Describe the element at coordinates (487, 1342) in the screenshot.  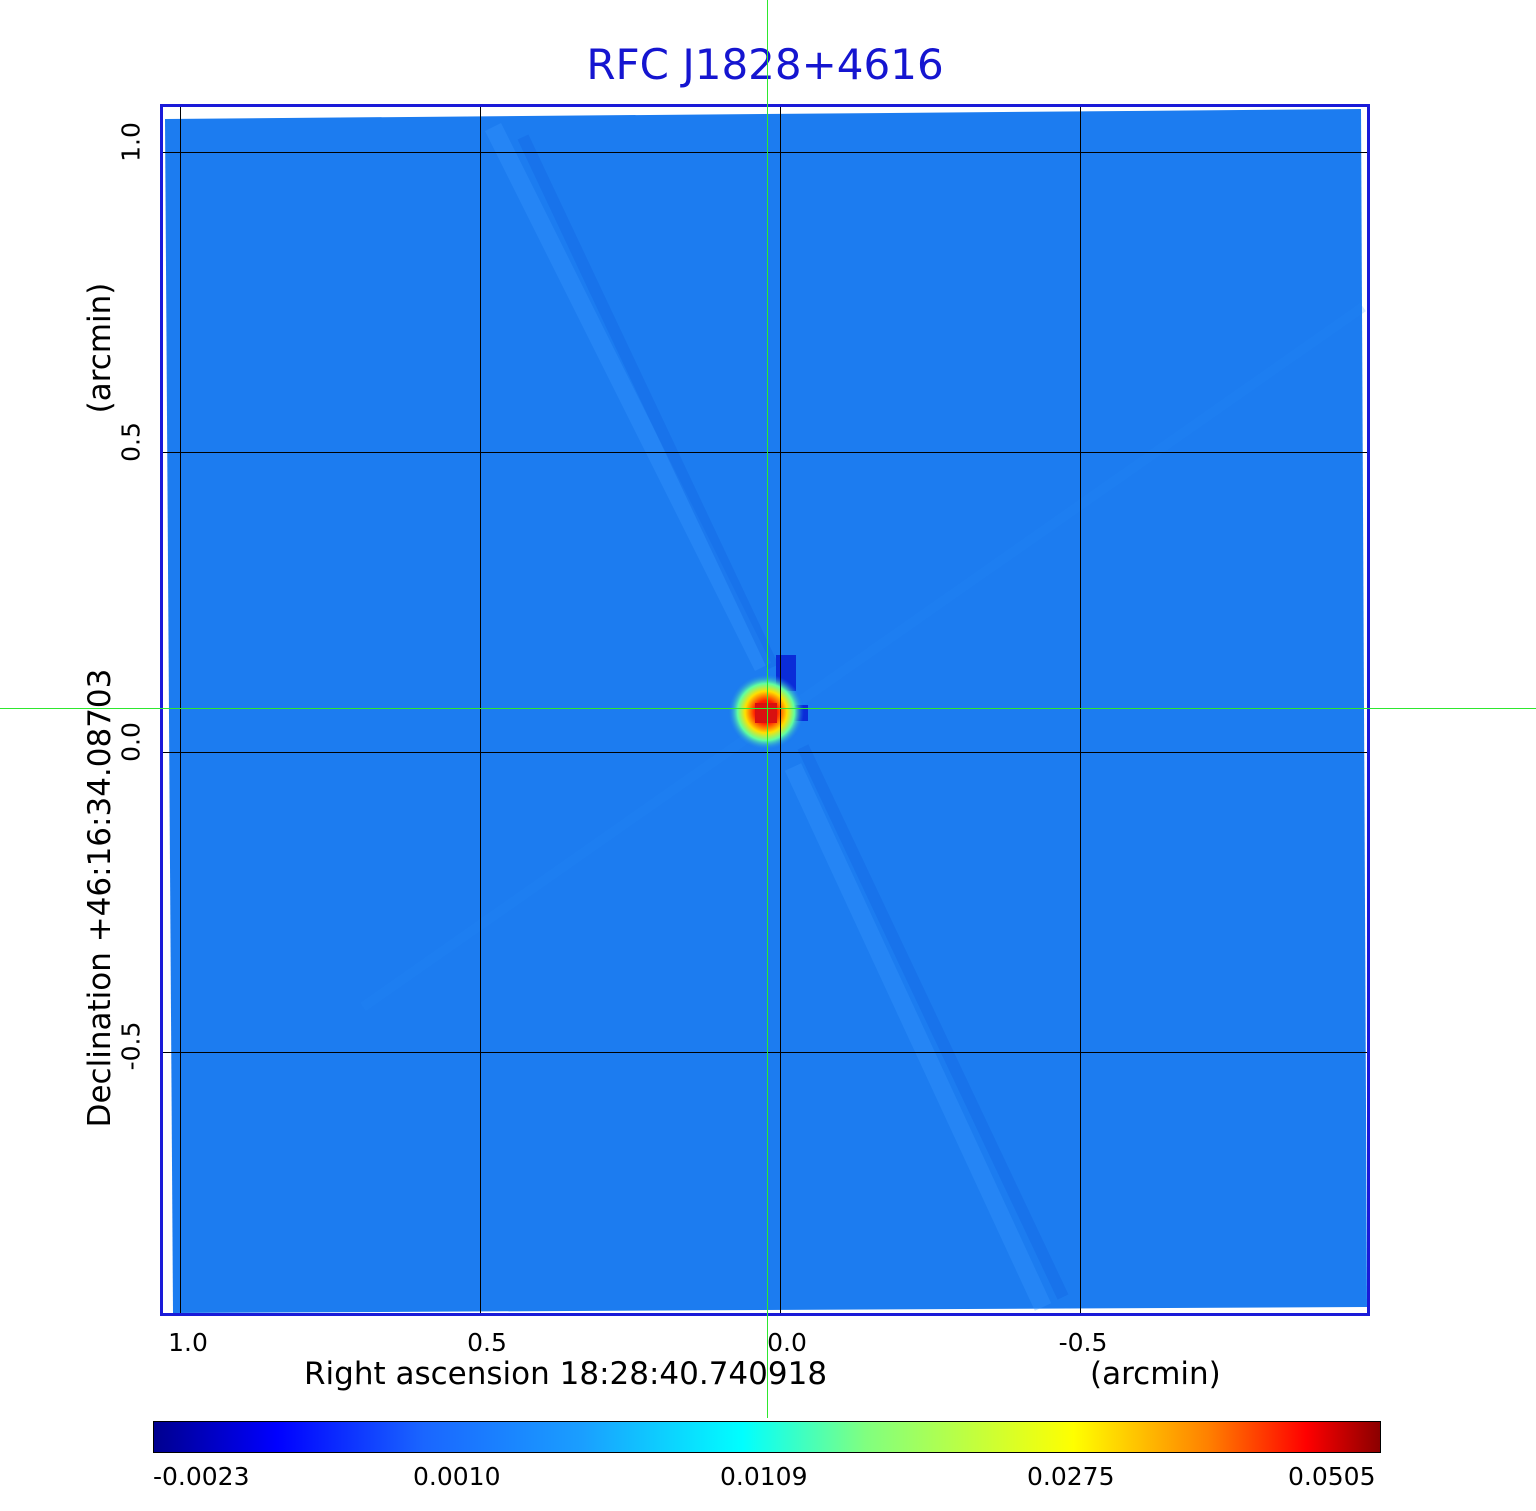
I see `x-tick-label: 0.5` at that location.